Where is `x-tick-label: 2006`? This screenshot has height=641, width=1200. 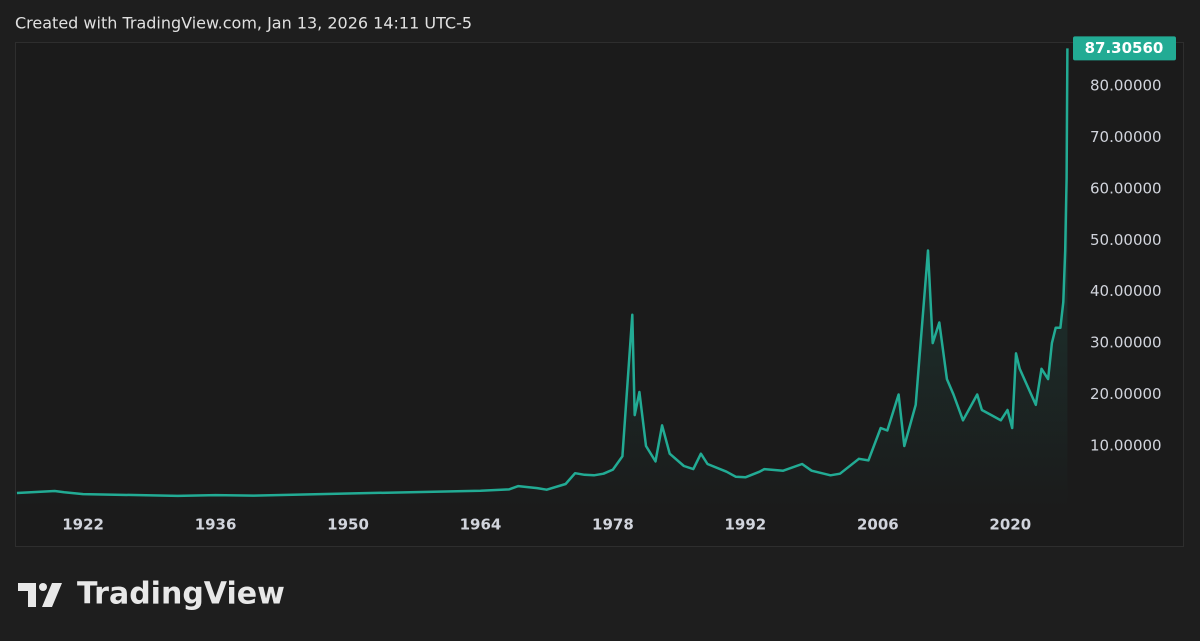 x-tick-label: 2006 is located at coordinates (878, 525).